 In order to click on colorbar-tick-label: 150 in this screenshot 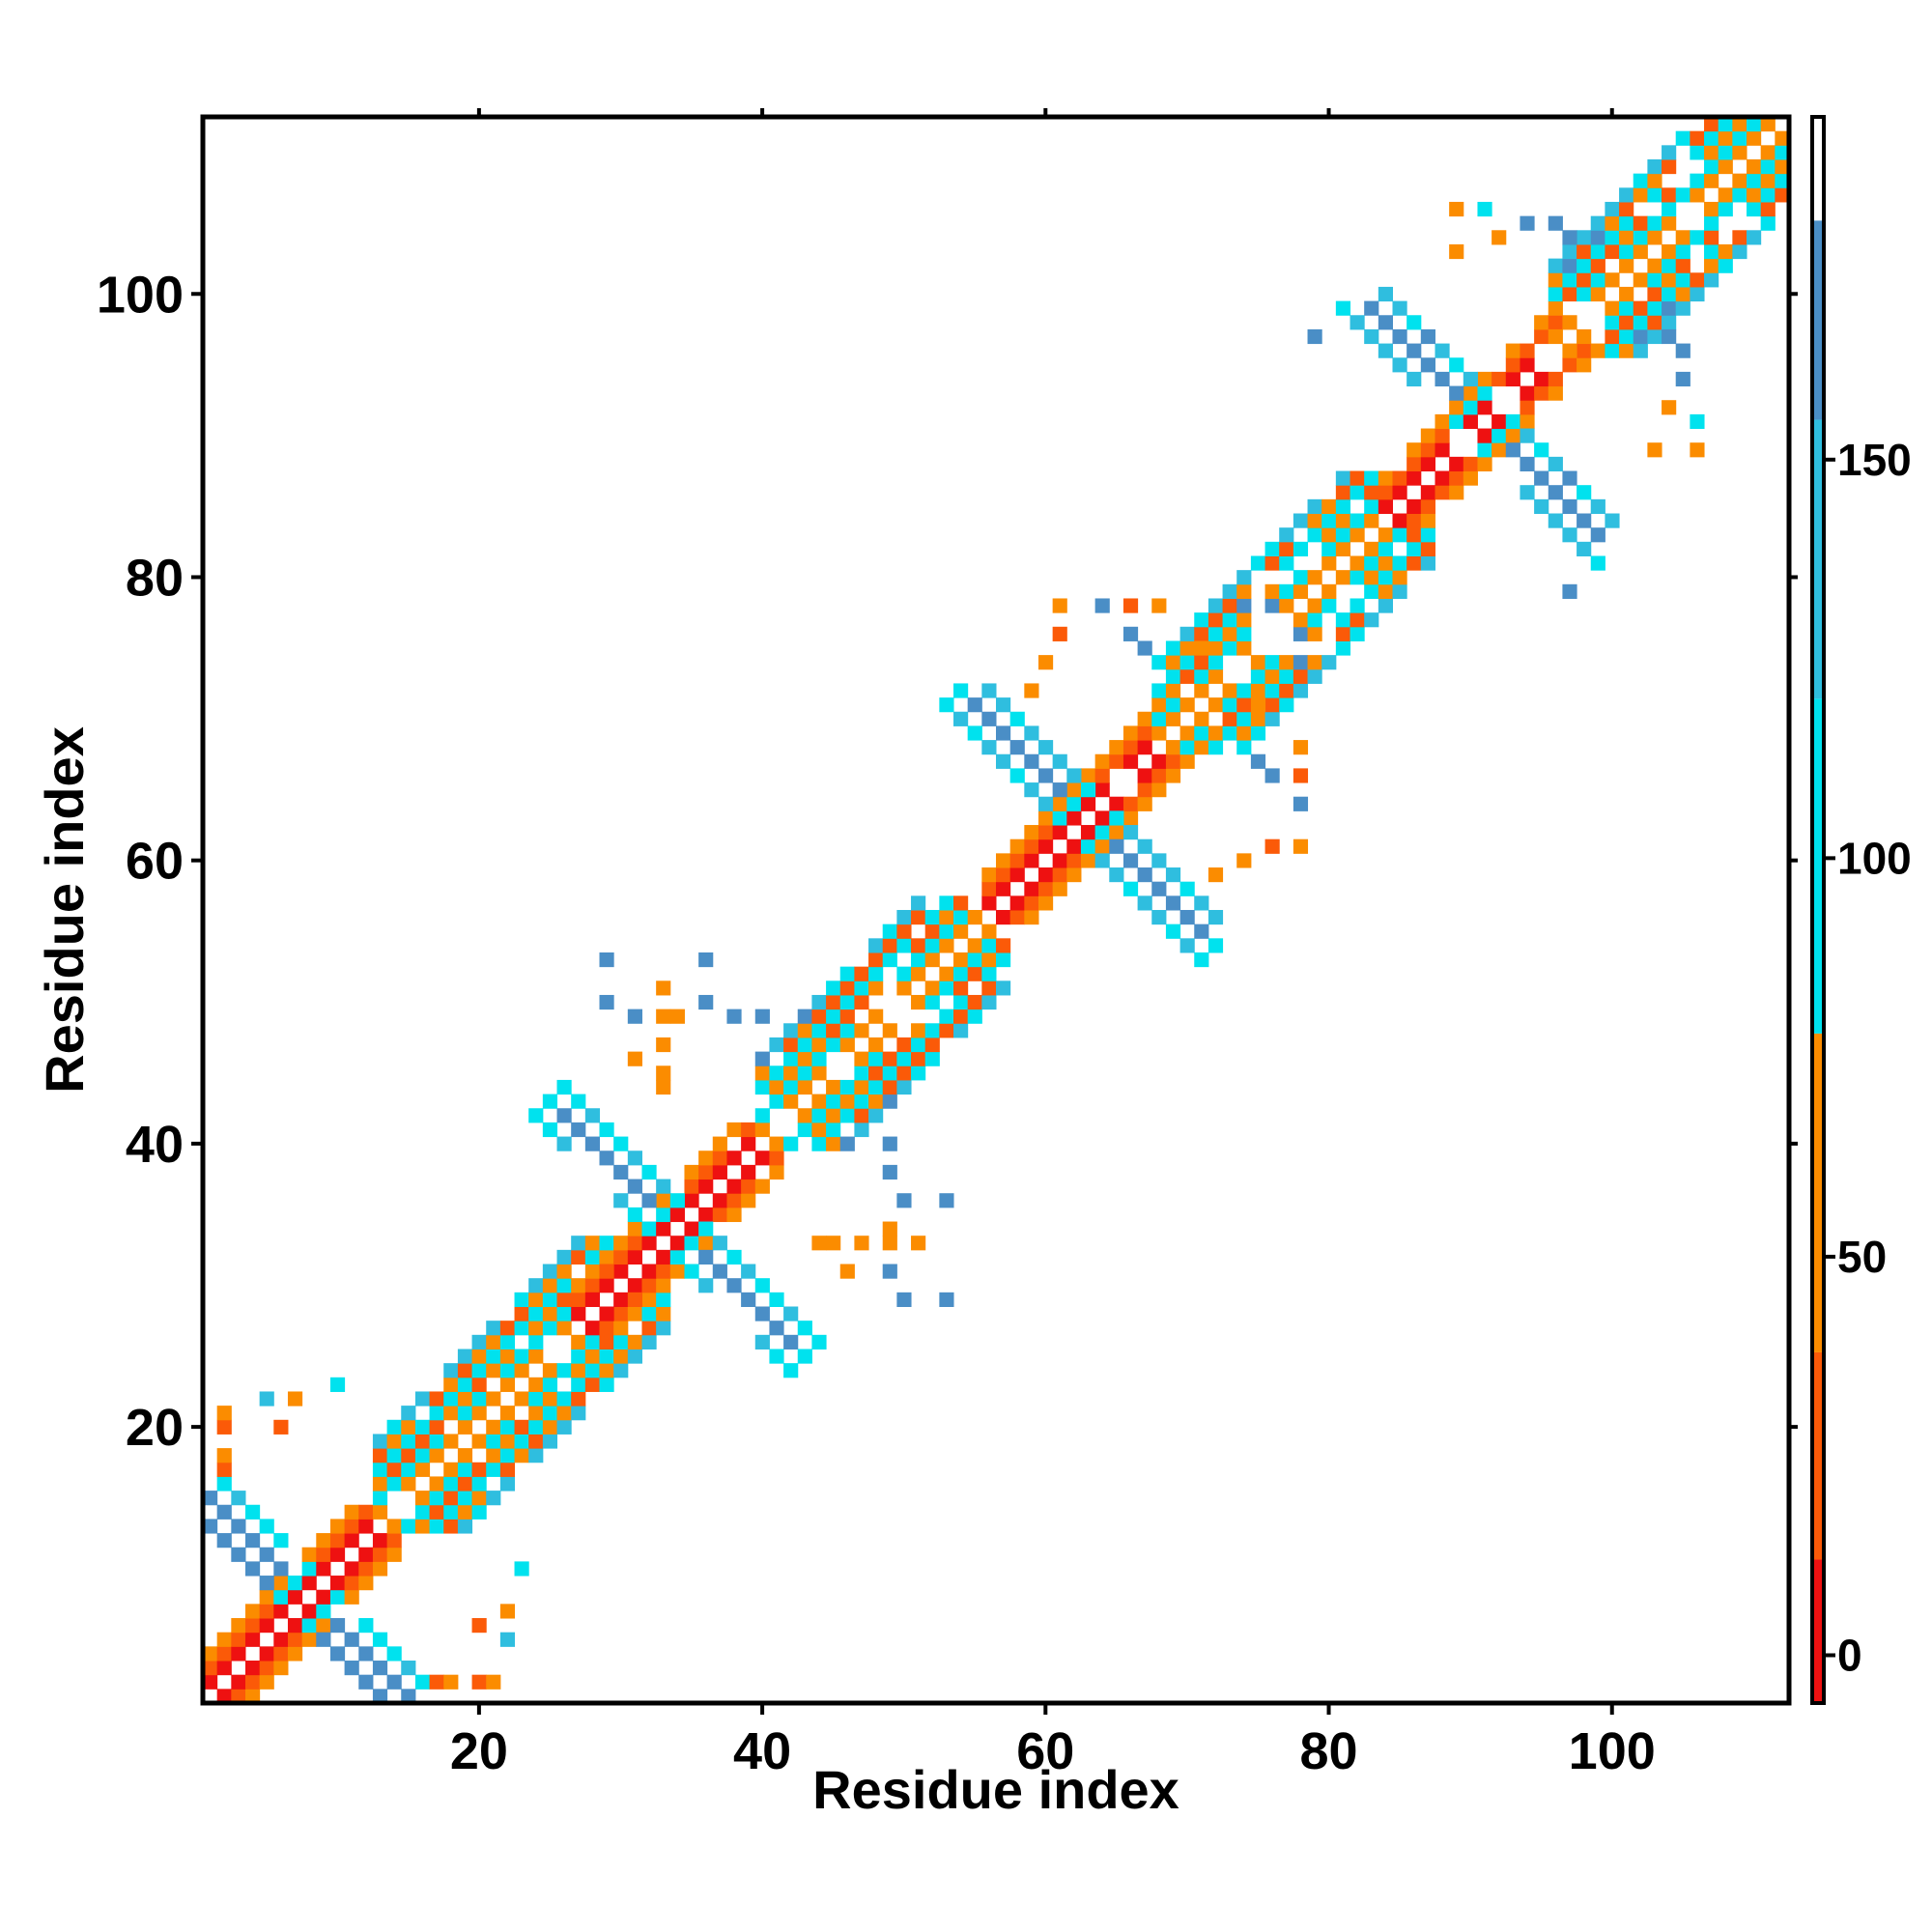, I will do `click(1874, 460)`.